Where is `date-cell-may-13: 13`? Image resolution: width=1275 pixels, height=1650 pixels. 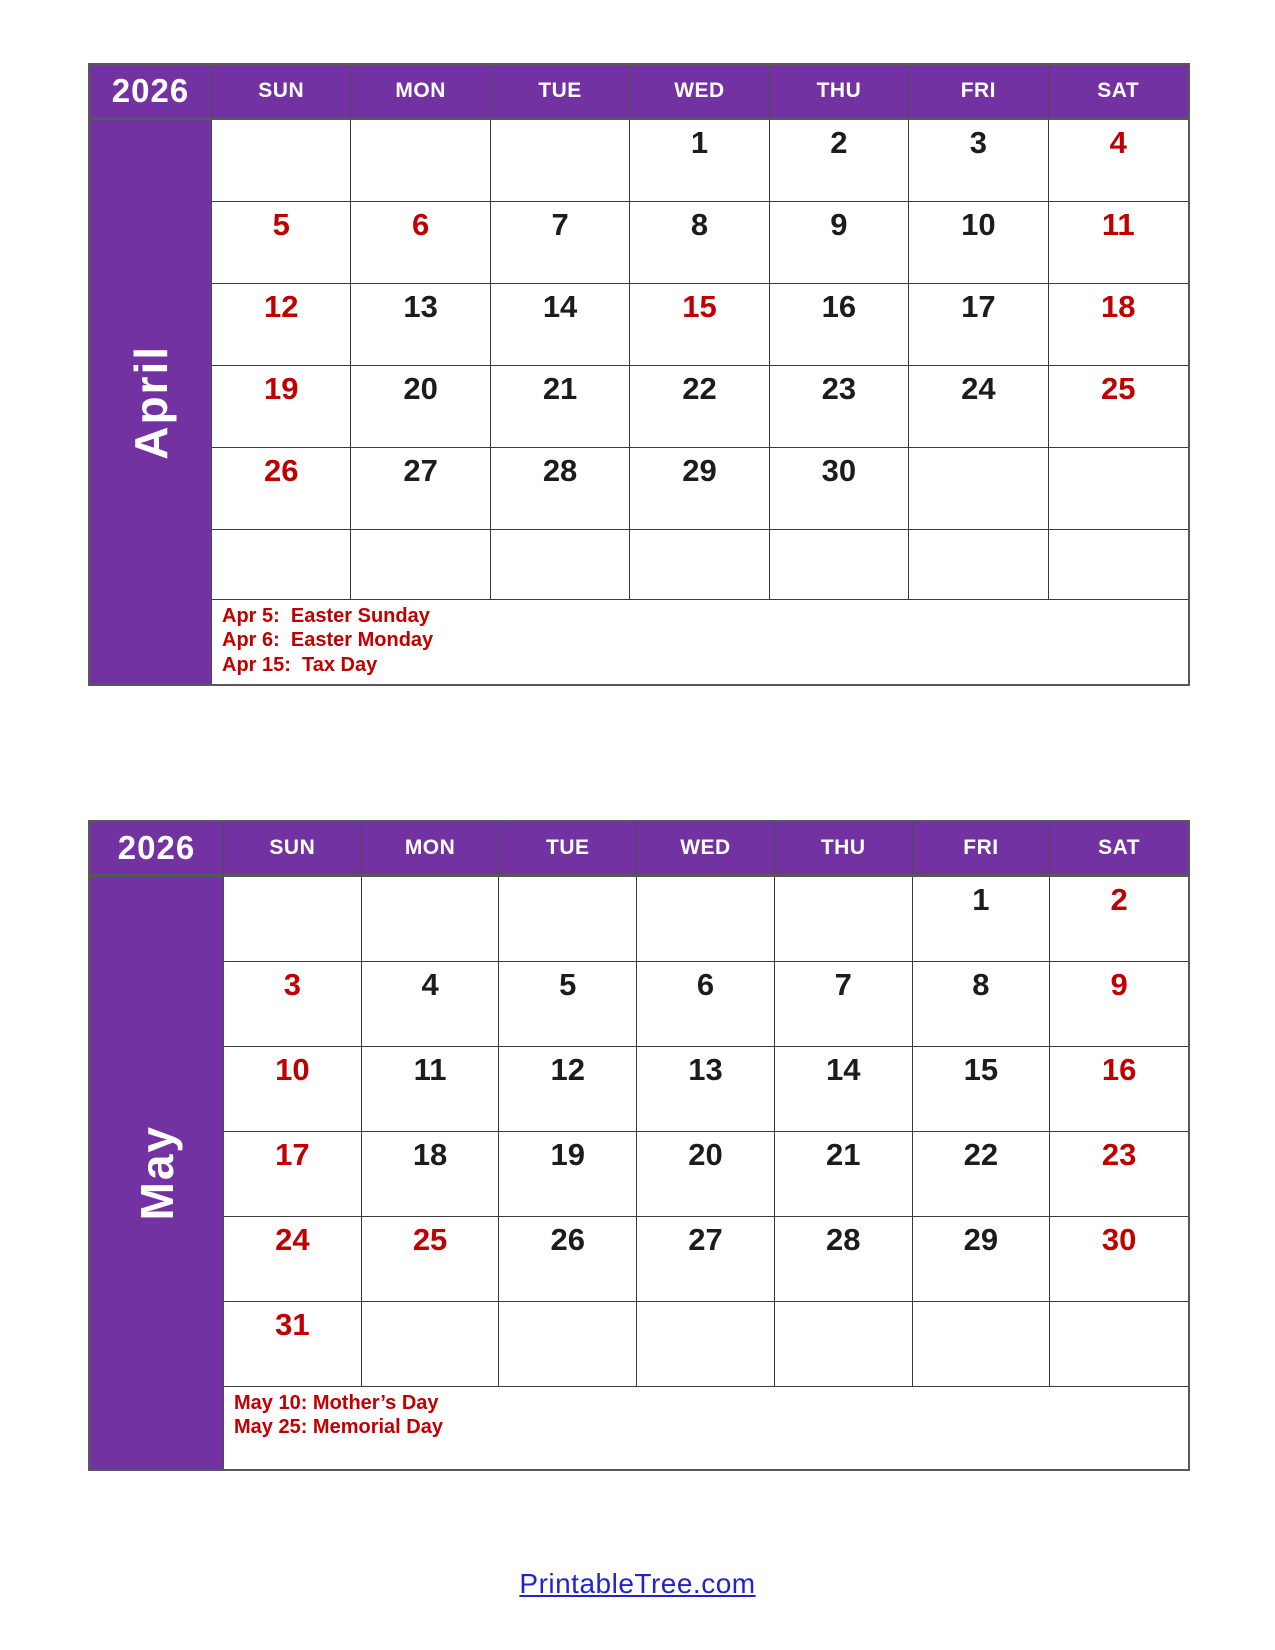 date-cell-may-13: 13 is located at coordinates (706, 1089).